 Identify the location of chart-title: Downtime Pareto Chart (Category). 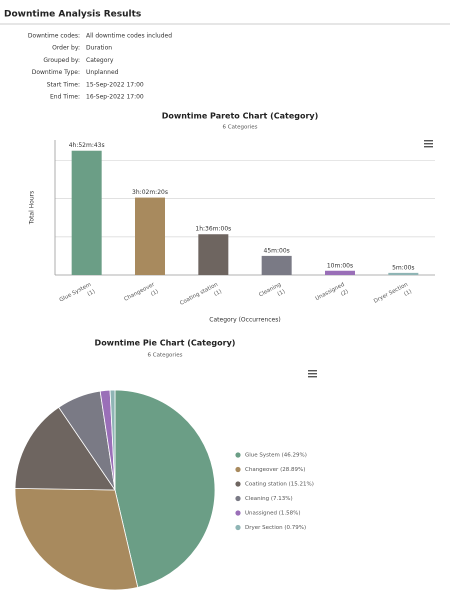
(240, 116).